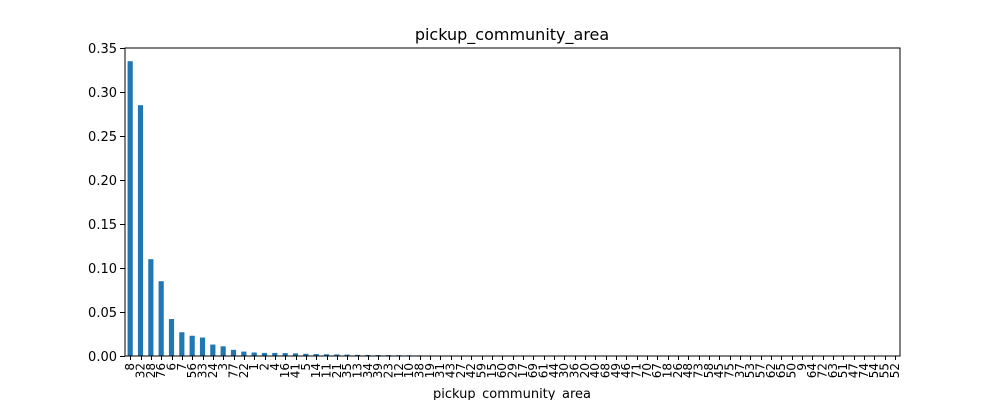 This screenshot has height=400, width=1000. I want to click on x-tick-label: 12, so click(399, 370).